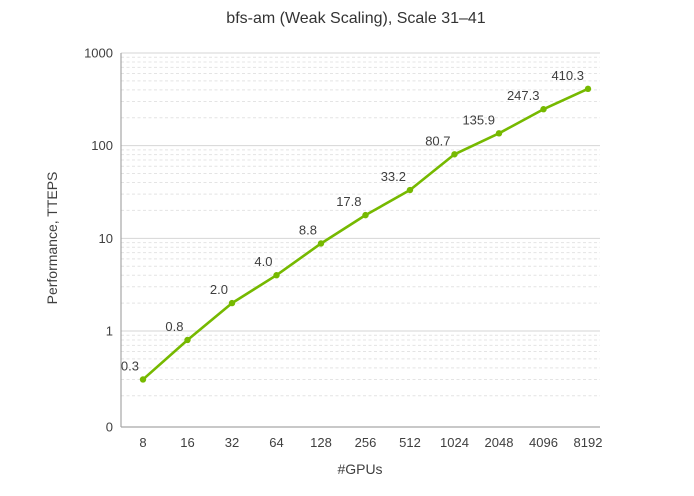  Describe the element at coordinates (232, 442) in the screenshot. I see `x-tick-label: 32` at that location.